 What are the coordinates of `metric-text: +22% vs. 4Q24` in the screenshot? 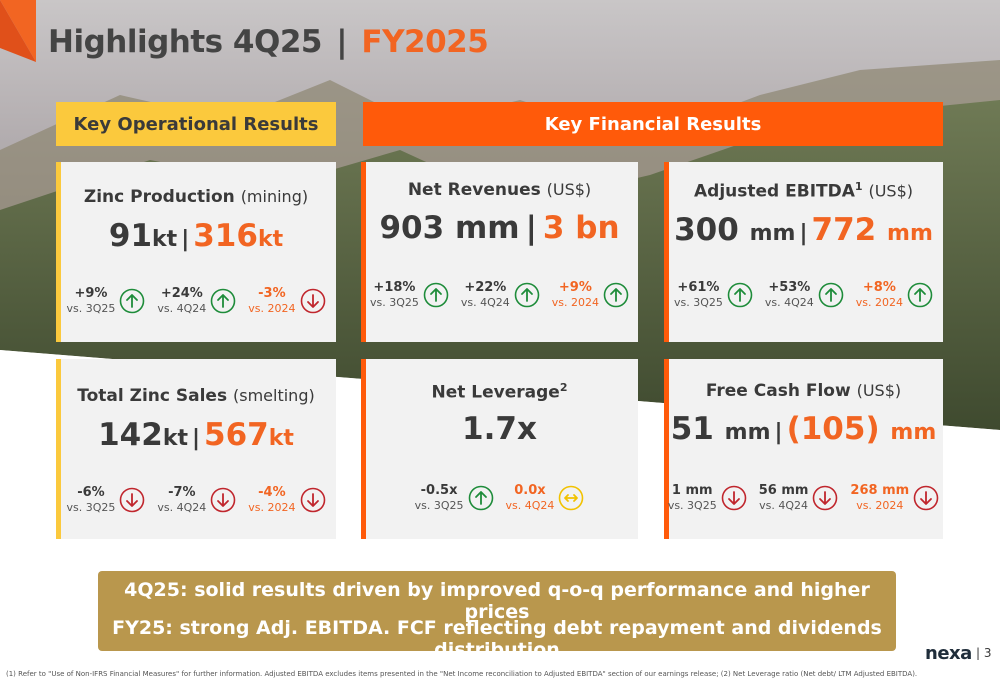 It's located at (485, 295).